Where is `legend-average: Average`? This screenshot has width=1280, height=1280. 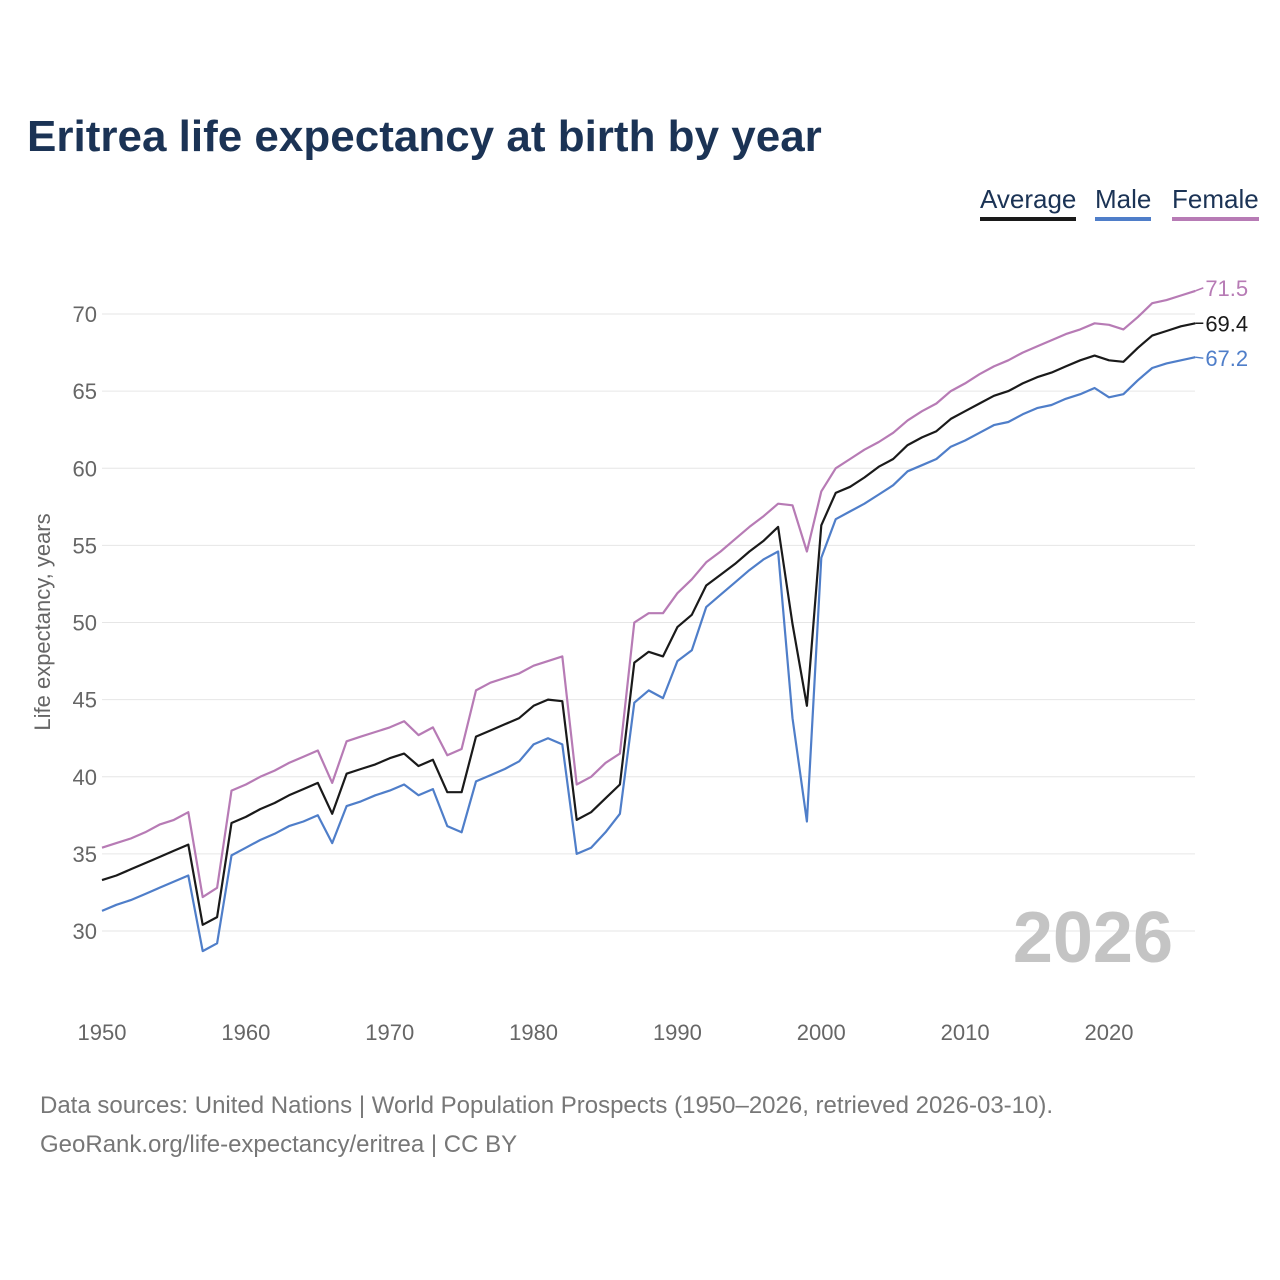
legend-average: Average is located at coordinates (1028, 202).